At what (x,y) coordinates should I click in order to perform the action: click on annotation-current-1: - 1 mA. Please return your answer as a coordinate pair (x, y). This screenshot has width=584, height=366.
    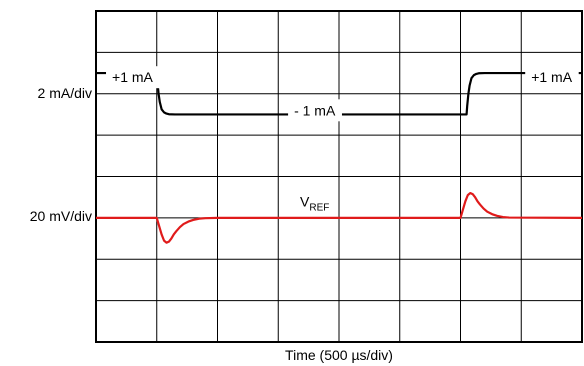
    Looking at the image, I should click on (315, 110).